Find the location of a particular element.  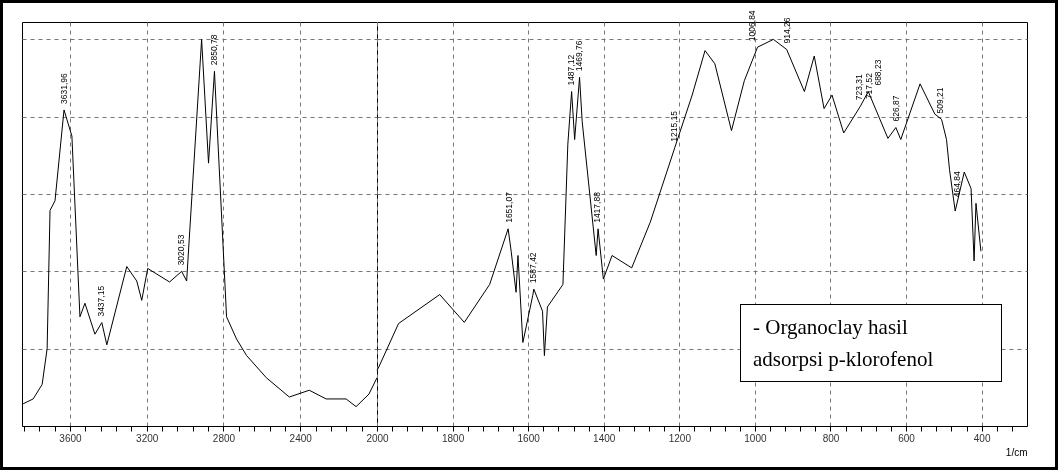

annotation: 1587,42 is located at coordinates (532, 268).